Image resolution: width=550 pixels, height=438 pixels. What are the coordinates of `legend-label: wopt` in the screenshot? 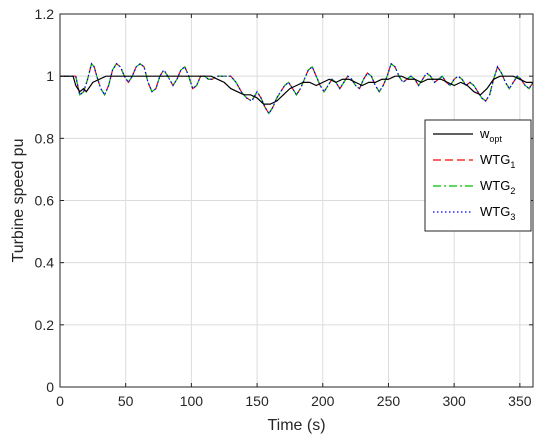 It's located at (490, 135).